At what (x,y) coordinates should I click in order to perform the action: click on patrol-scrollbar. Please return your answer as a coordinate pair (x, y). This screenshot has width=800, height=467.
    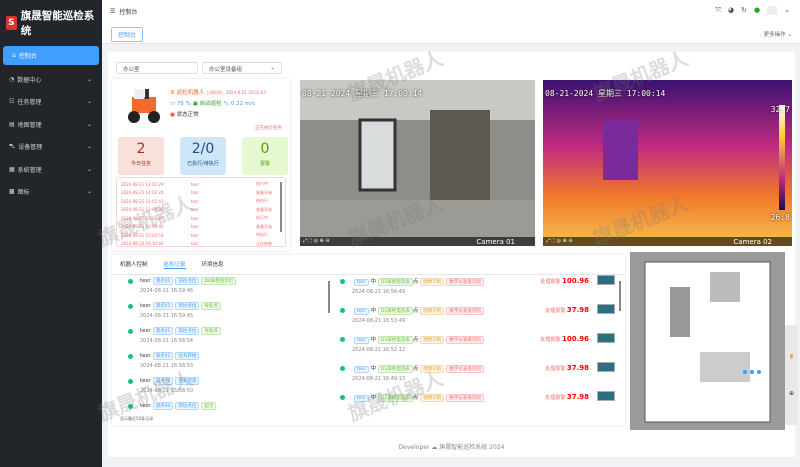
    Looking at the image, I should click on (329, 297).